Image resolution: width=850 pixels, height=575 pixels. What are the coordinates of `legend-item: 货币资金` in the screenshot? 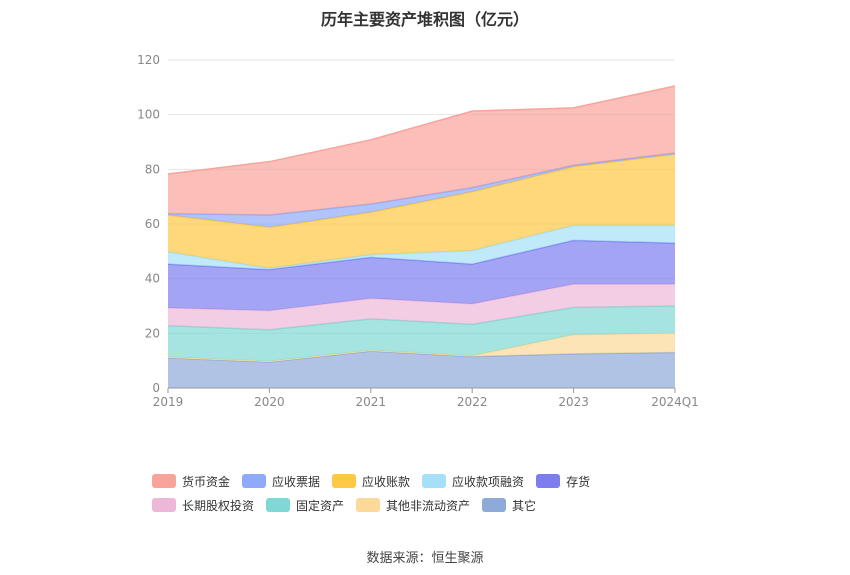 It's located at (191, 481).